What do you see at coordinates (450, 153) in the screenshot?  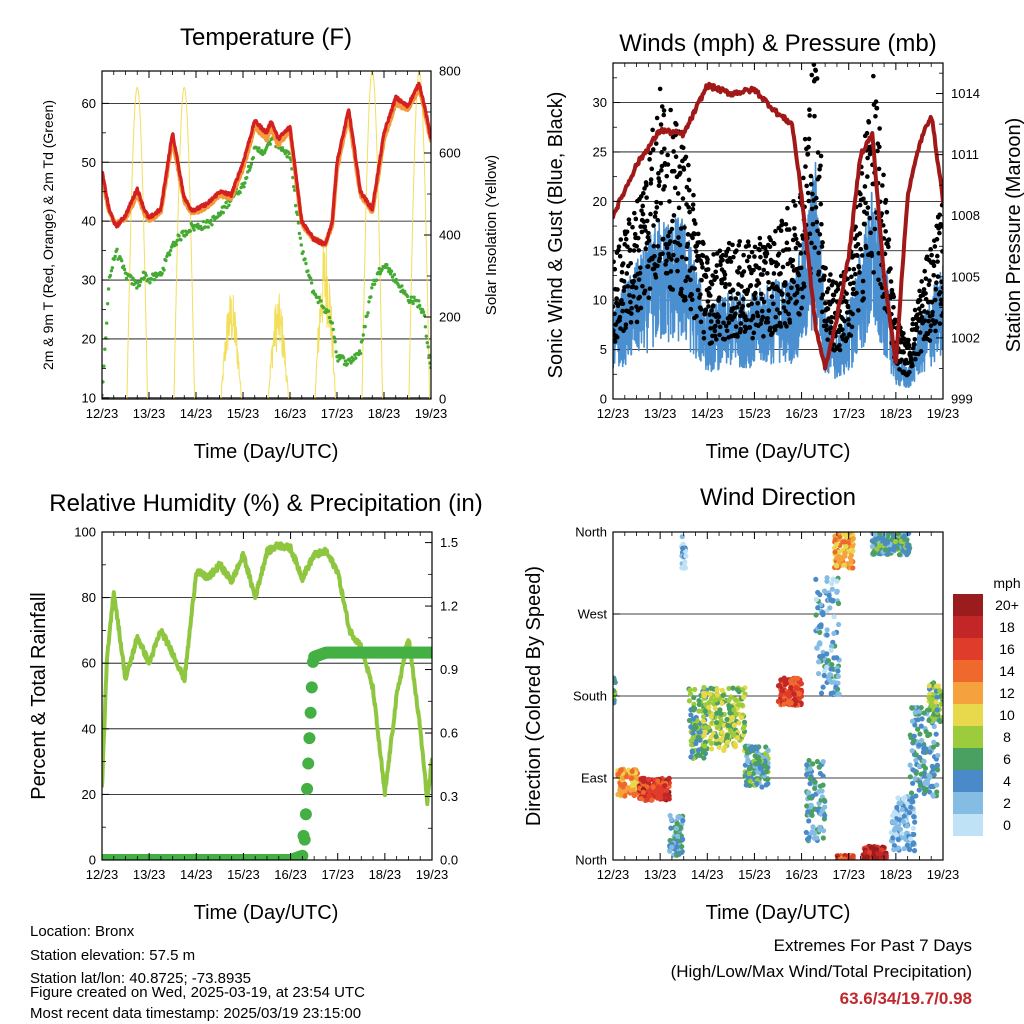 I see `y2-tick-label: 600` at bounding box center [450, 153].